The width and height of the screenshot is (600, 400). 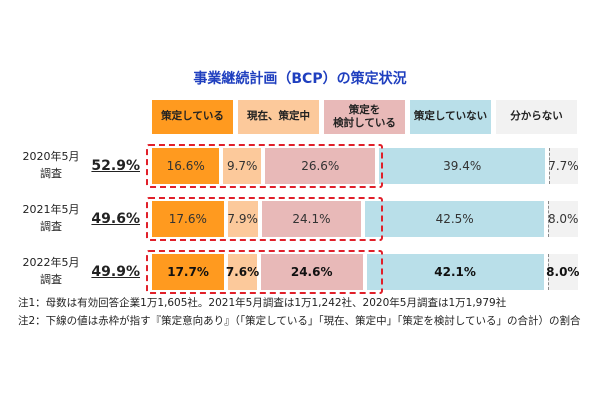 What do you see at coordinates (536, 117) in the screenshot?
I see `legend-item: 分からない` at bounding box center [536, 117].